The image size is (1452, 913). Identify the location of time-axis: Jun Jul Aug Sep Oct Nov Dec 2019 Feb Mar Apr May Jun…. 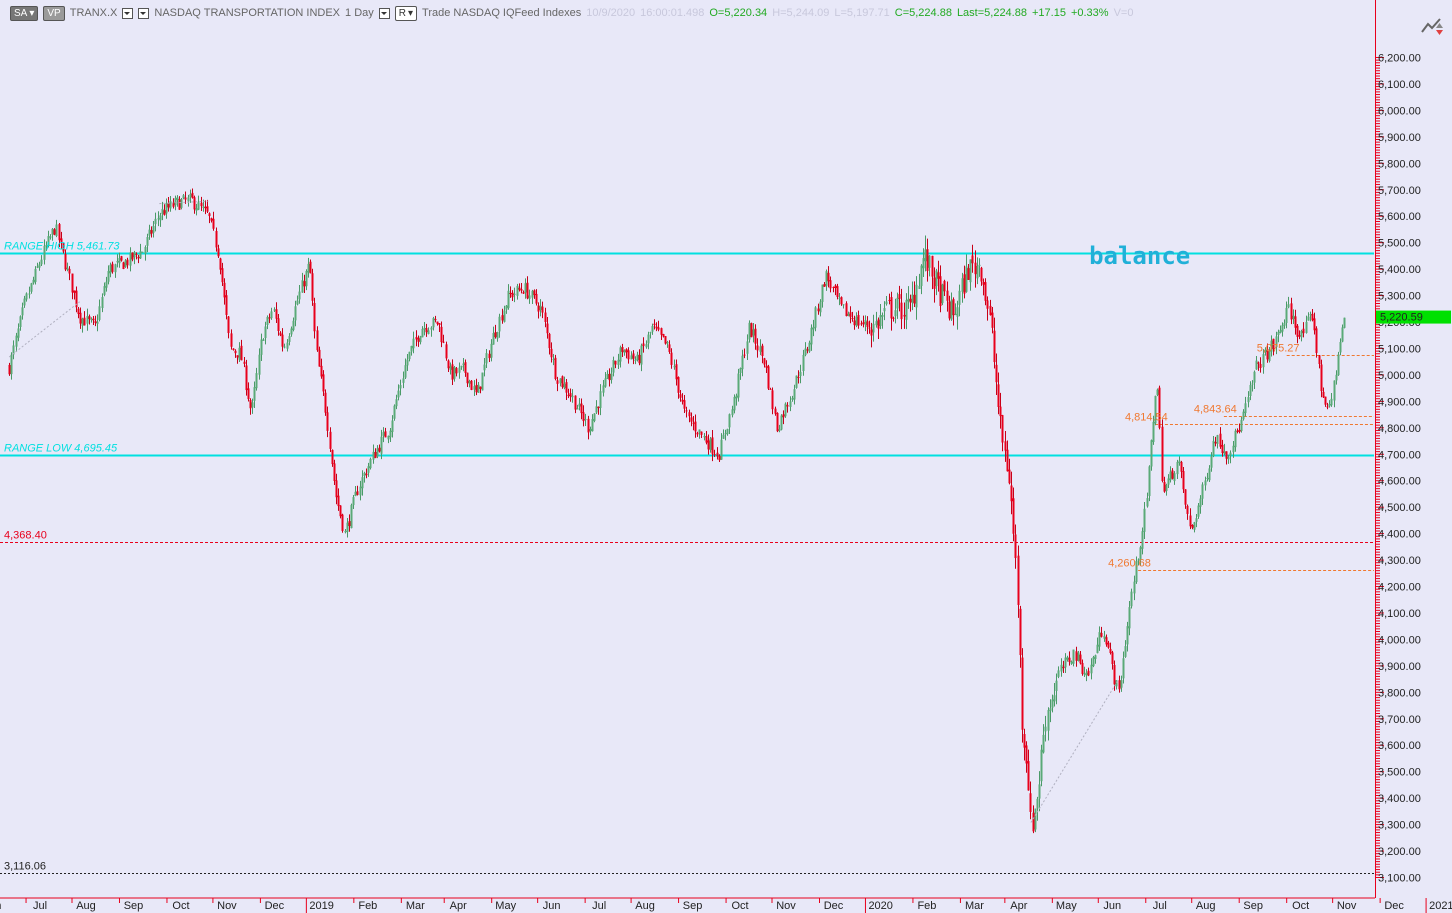
(726, 905).